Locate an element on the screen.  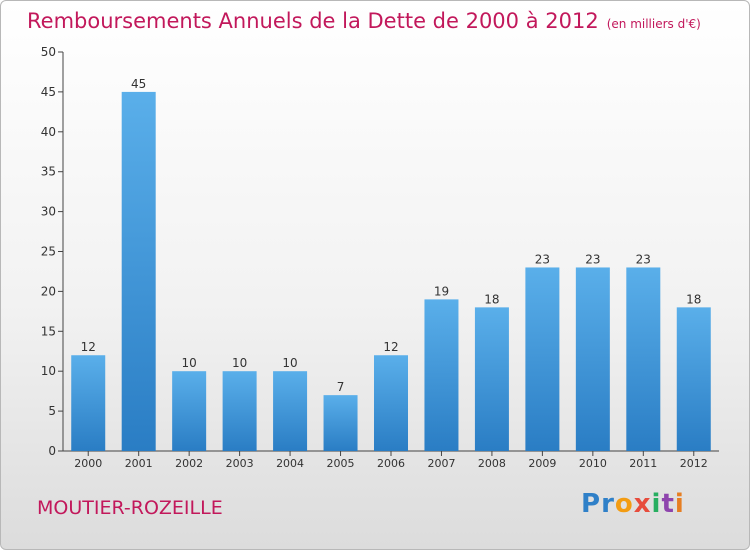
y-tick-label: 20 is located at coordinates (48, 291).